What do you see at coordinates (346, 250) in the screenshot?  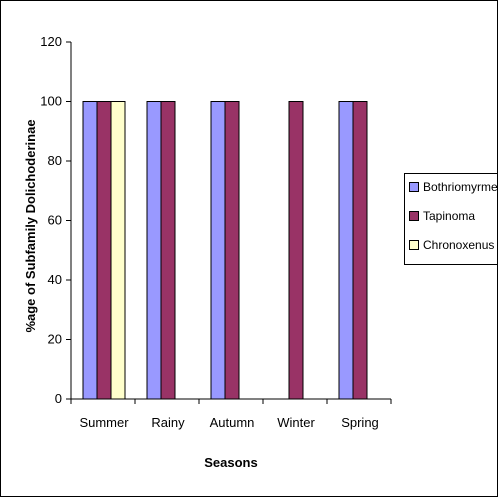 I see `bar-bothriomyrmex-spring` at bounding box center [346, 250].